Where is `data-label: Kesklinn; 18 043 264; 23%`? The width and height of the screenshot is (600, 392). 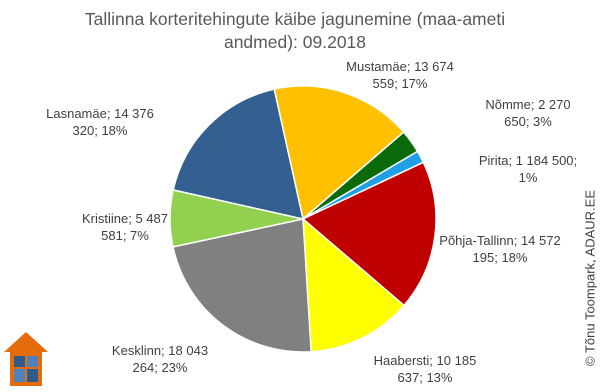 data-label: Kesklinn; 18 043 264; 23% is located at coordinates (160, 359).